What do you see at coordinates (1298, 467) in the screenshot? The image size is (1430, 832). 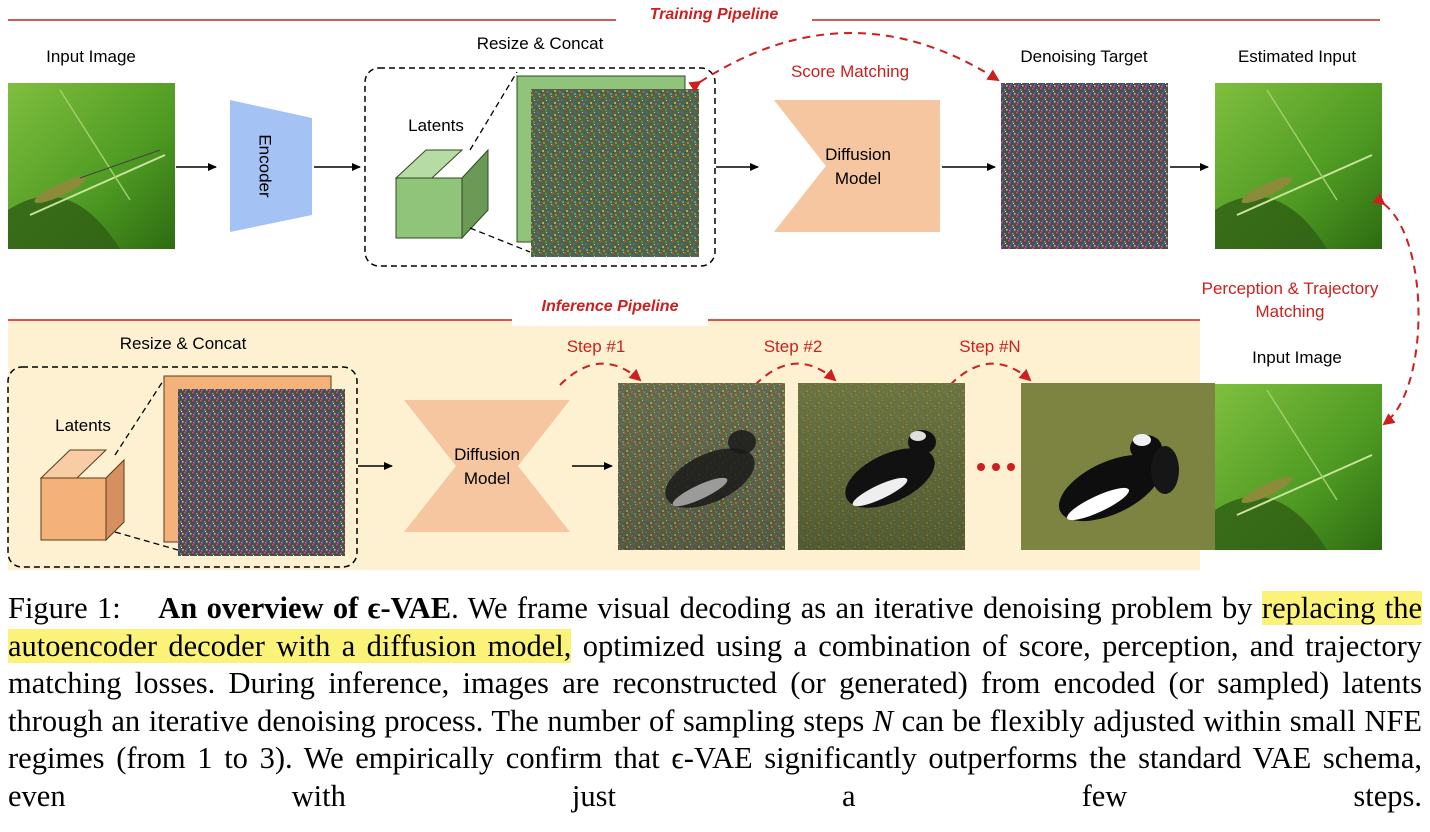 I see `matching-input-image` at bounding box center [1298, 467].